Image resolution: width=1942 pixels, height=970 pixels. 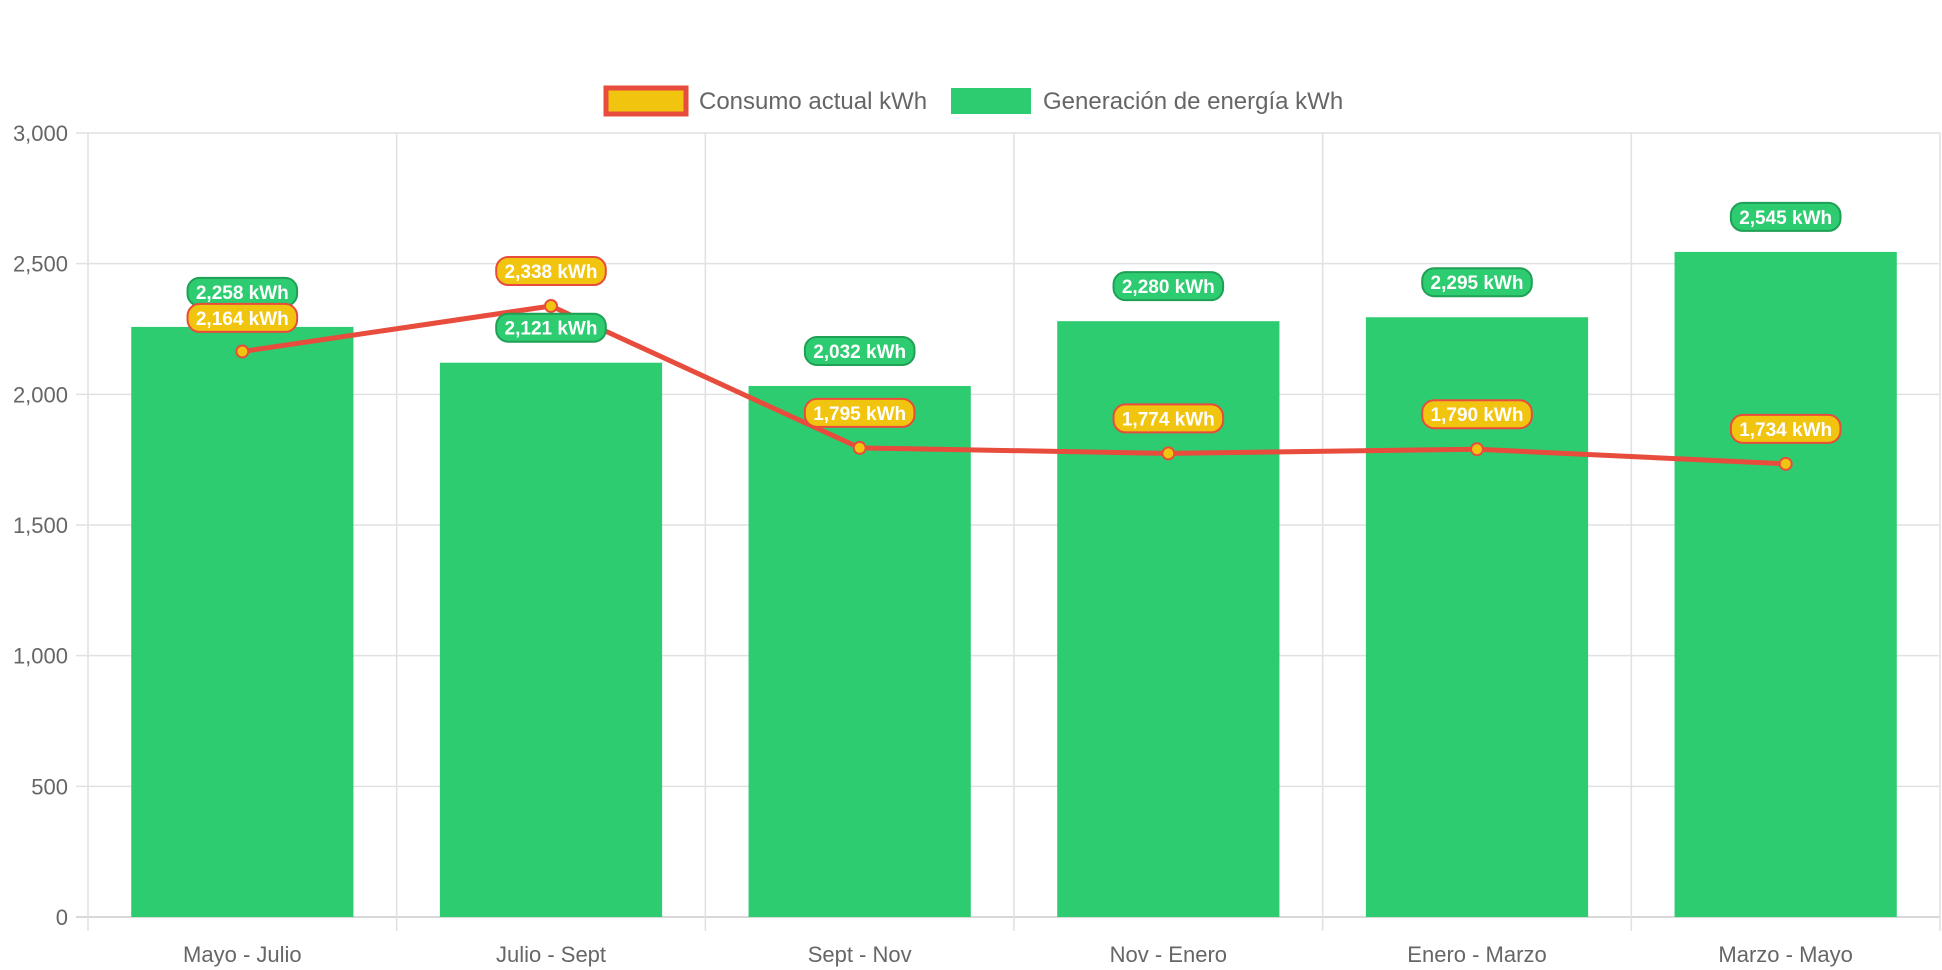 I want to click on data-label-generacion-text: 2,258 kWh, so click(x=242, y=293).